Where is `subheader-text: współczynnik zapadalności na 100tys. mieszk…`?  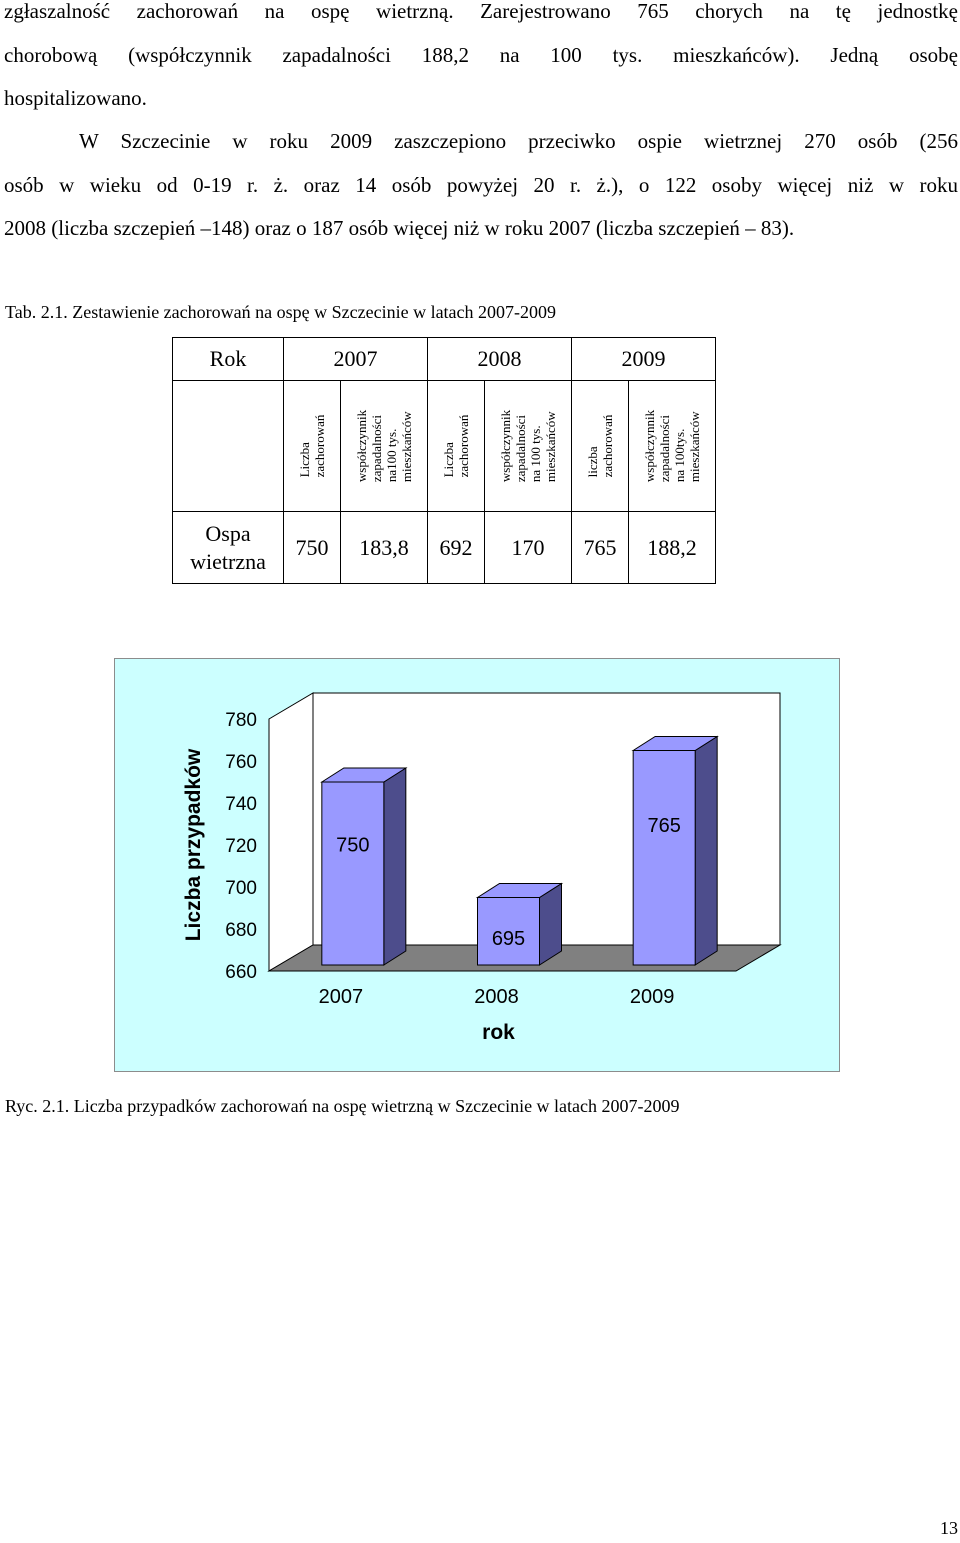 subheader-text: współczynnik zapadalności na 100tys. mieszk… is located at coordinates (672, 446).